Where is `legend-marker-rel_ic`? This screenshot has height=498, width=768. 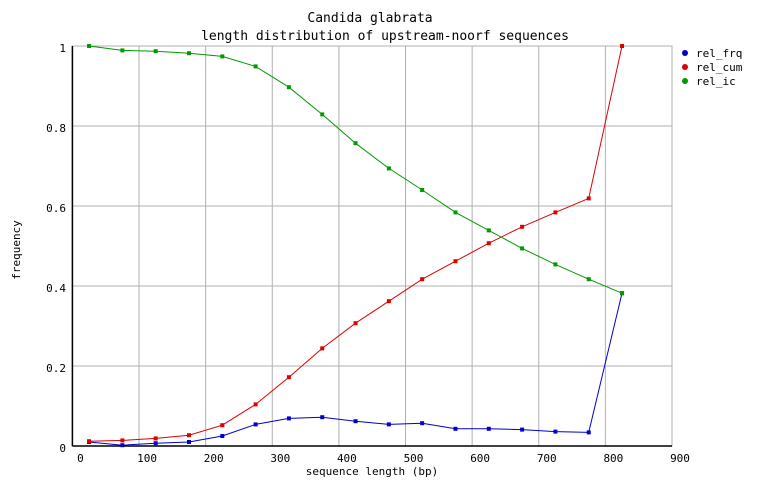 legend-marker-rel_ic is located at coordinates (685, 81).